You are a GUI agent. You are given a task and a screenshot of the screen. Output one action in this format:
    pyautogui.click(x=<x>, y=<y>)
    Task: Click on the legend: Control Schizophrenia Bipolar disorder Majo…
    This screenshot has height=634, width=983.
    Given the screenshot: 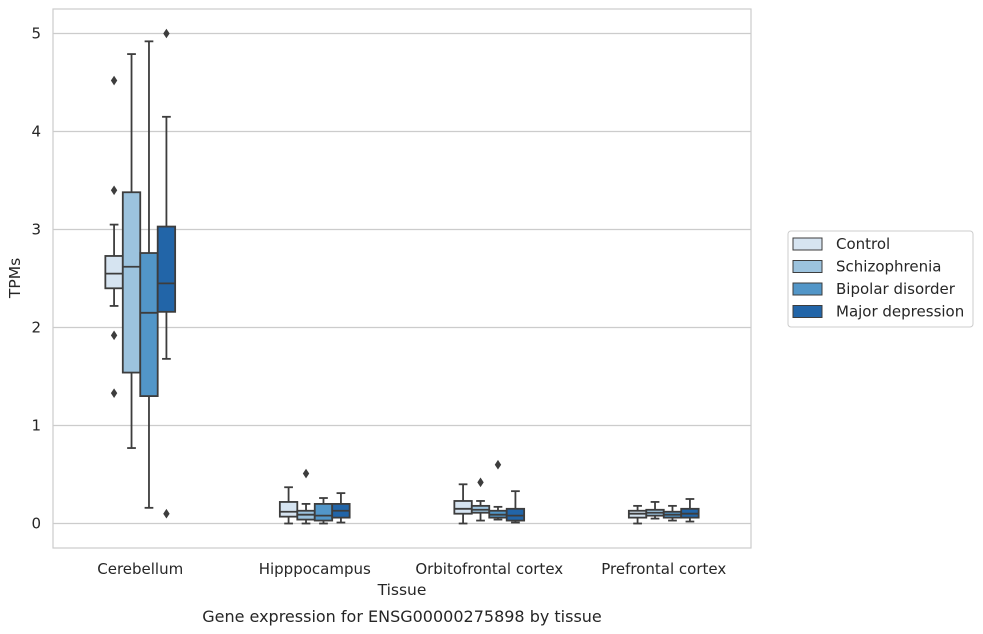 What is the action you would take?
    pyautogui.click(x=880, y=279)
    